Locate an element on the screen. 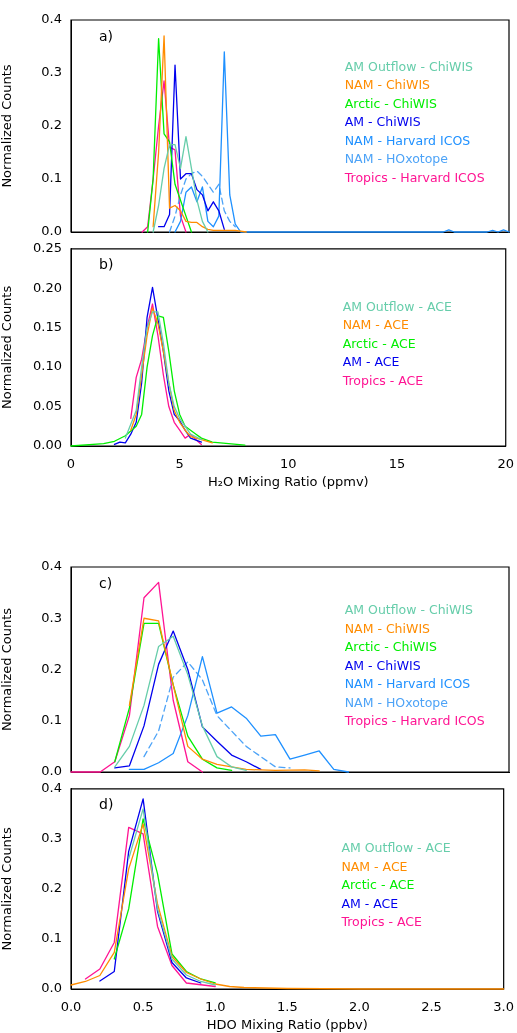  y-tick-label: 0.00 is located at coordinates (47, 445).